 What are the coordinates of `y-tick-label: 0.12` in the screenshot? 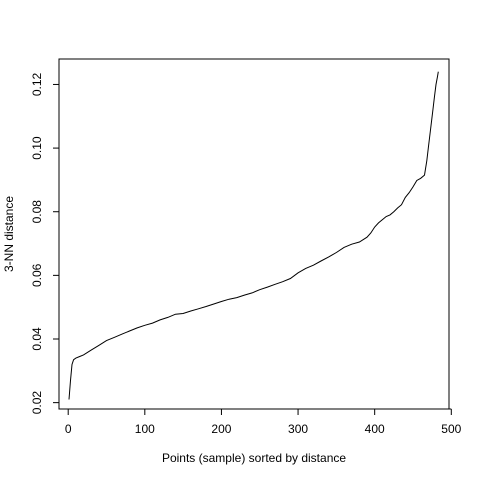 It's located at (37, 84).